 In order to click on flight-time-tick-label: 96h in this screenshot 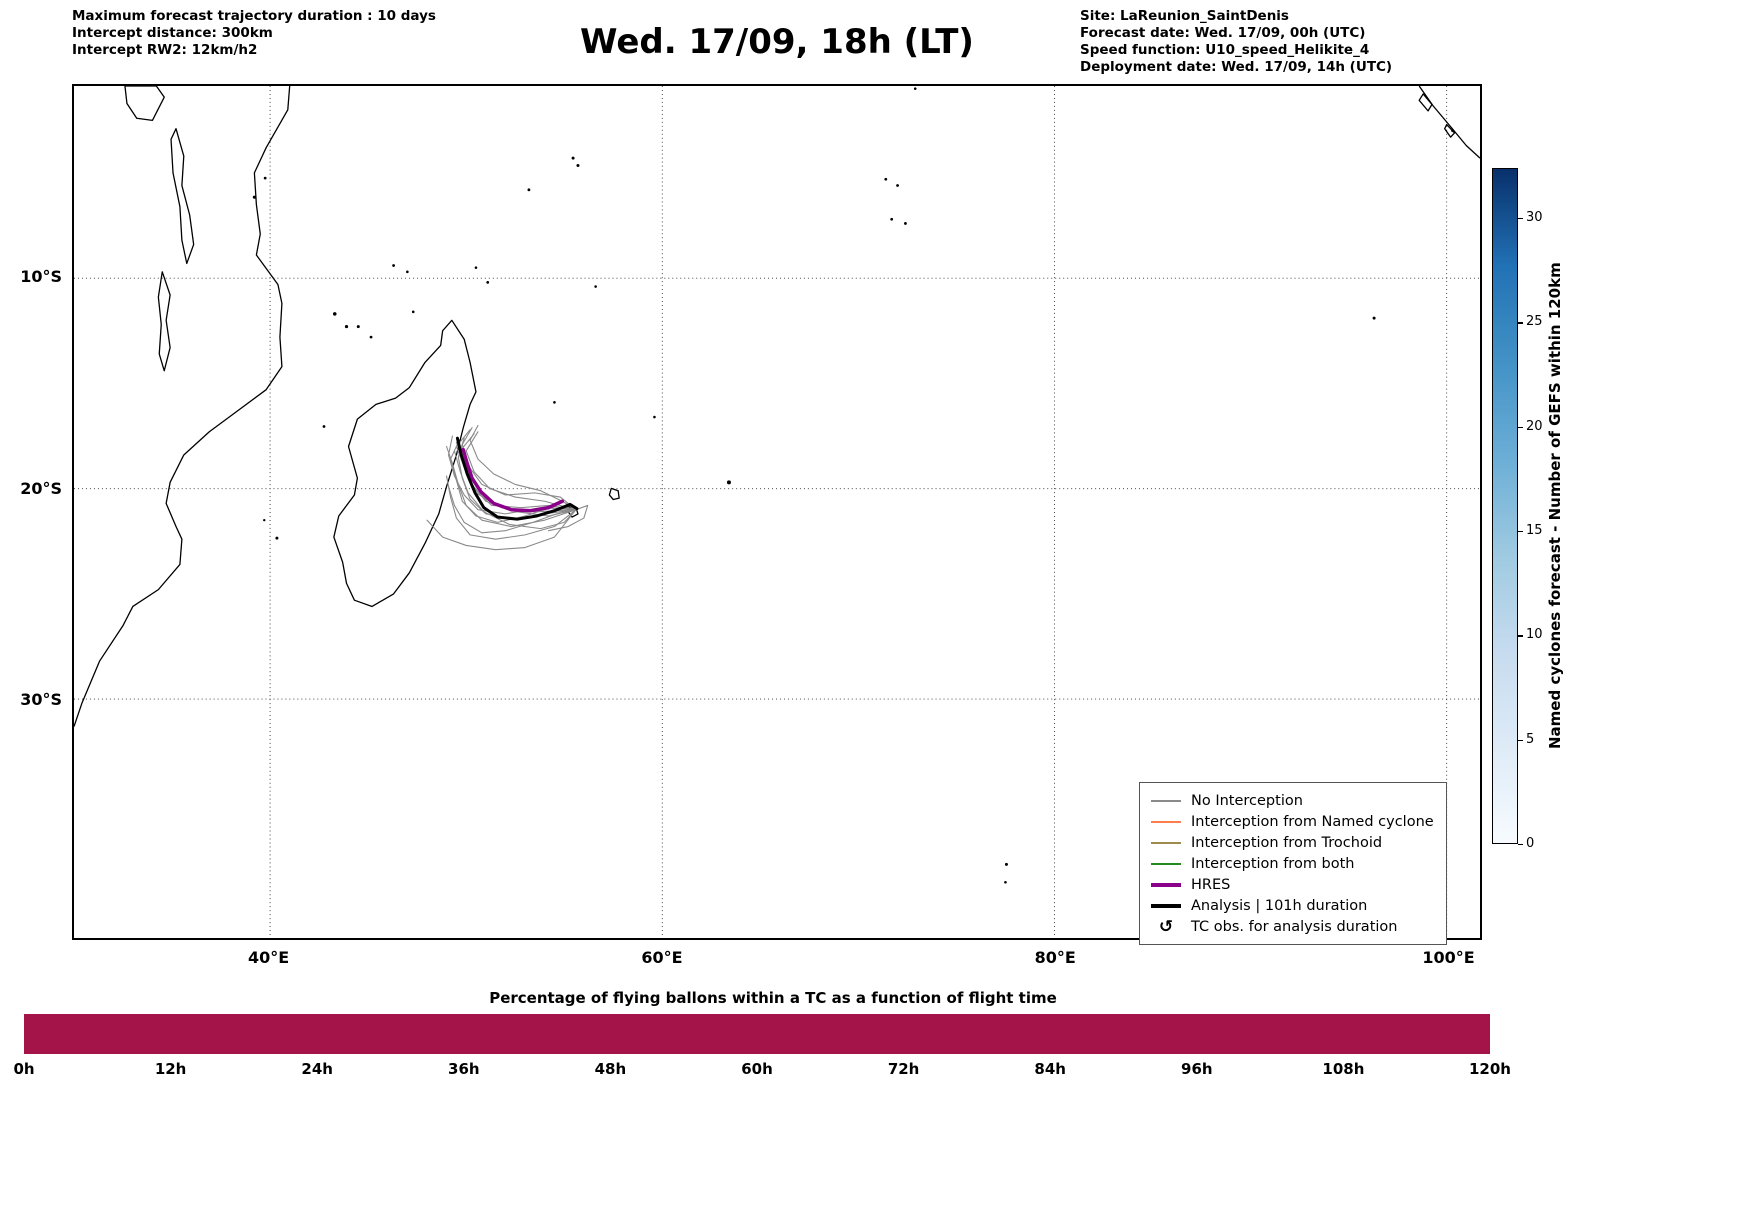, I will do `click(1197, 1069)`.